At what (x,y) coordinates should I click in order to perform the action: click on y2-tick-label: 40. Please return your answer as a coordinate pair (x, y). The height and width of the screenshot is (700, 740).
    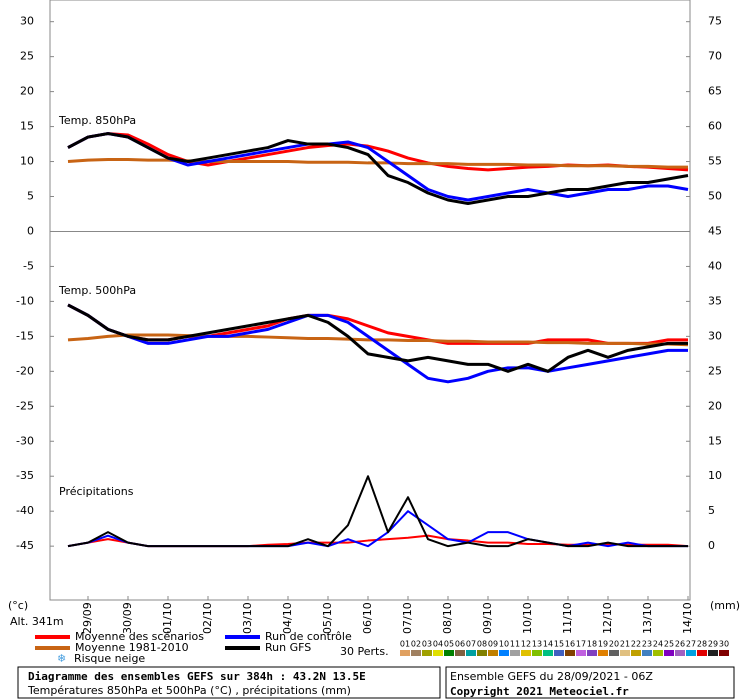
    Looking at the image, I should click on (715, 265).